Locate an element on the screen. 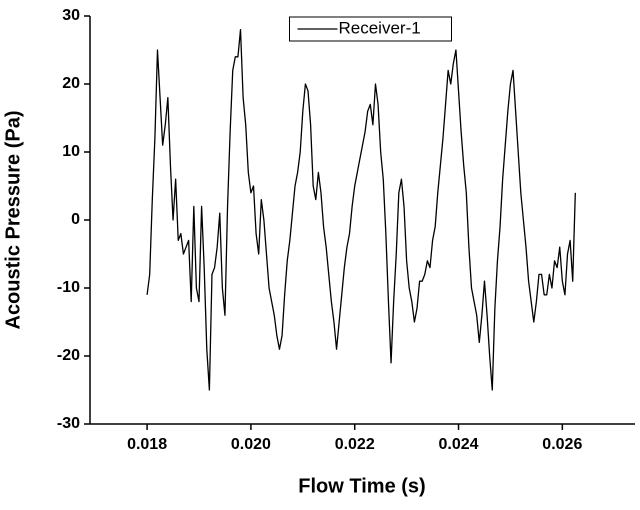  y-tick-label: -30 is located at coordinates (68, 423).